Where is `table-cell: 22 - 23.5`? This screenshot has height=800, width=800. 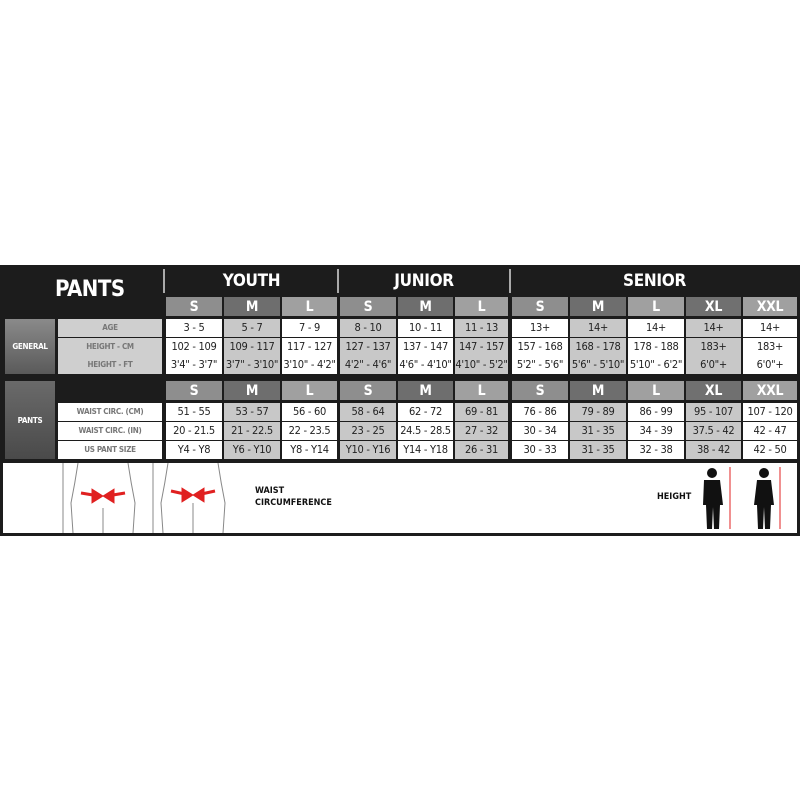
table-cell: 22 - 23.5 is located at coordinates (309, 431).